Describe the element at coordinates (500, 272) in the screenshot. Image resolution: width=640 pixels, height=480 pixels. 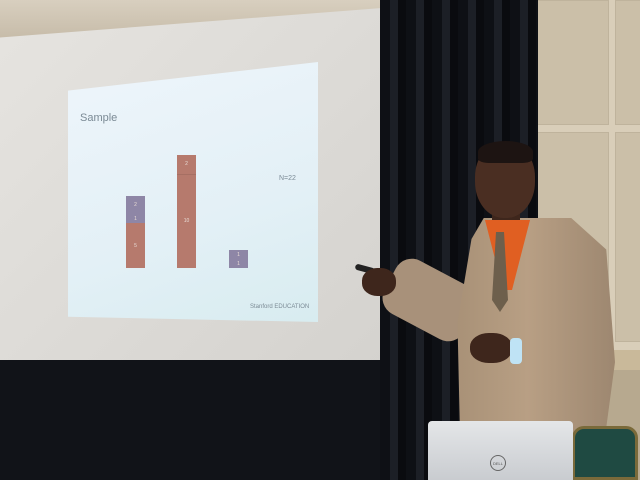
I see `tie` at that location.